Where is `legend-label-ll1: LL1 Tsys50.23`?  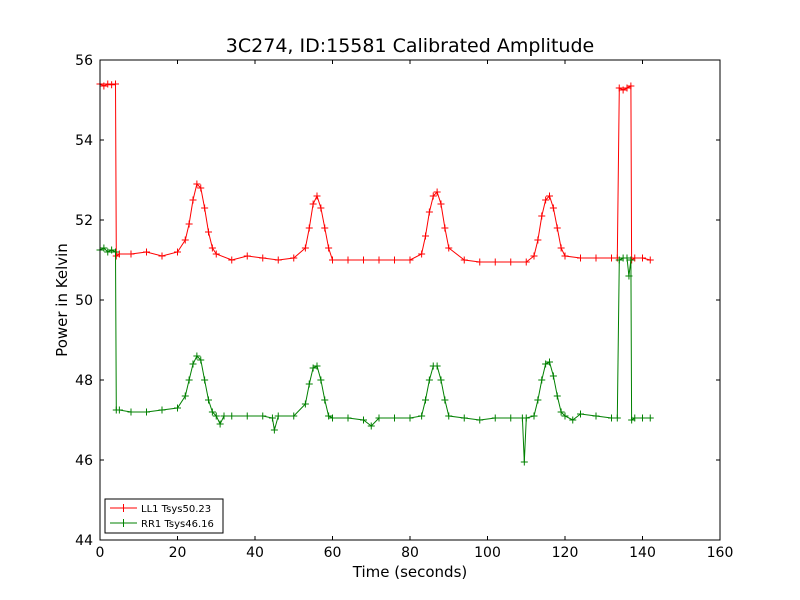 legend-label-ll1: LL1 Tsys50.23 is located at coordinates (176, 509).